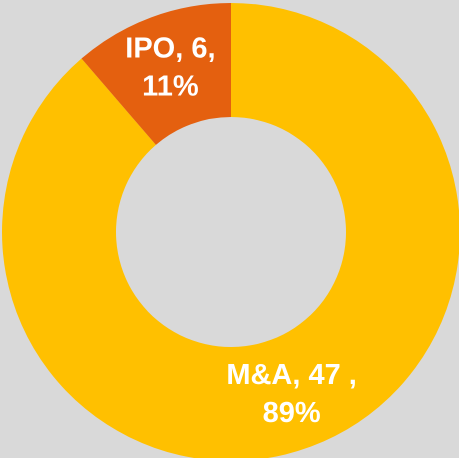 The width and height of the screenshot is (459, 458). I want to click on data-label: IPO, 6,, so click(170, 49).